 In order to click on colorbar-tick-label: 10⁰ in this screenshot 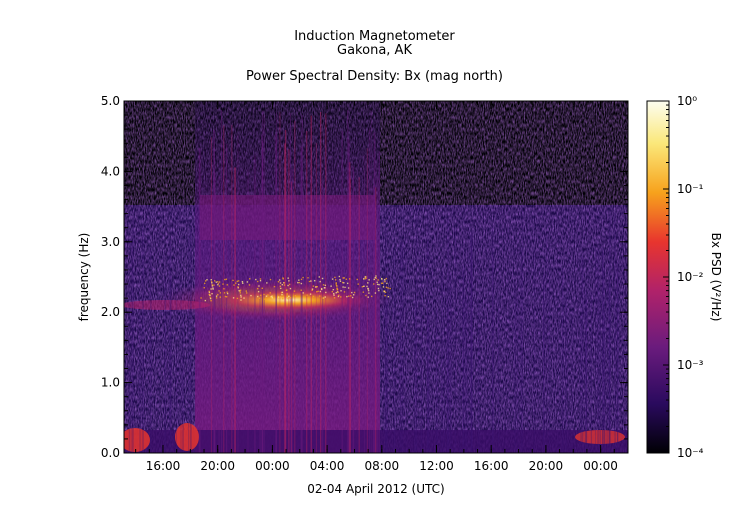, I will do `click(687, 101)`.